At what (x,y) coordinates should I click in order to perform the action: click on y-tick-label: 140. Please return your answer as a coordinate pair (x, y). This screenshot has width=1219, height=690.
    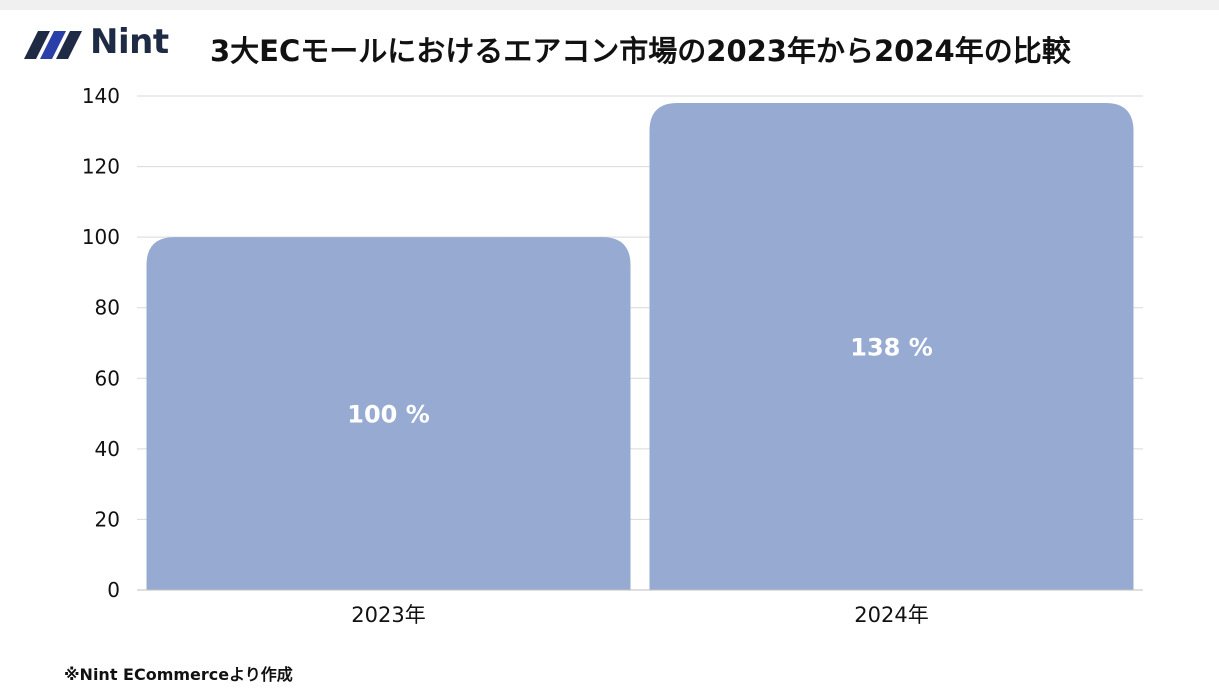
    Looking at the image, I should click on (101, 96).